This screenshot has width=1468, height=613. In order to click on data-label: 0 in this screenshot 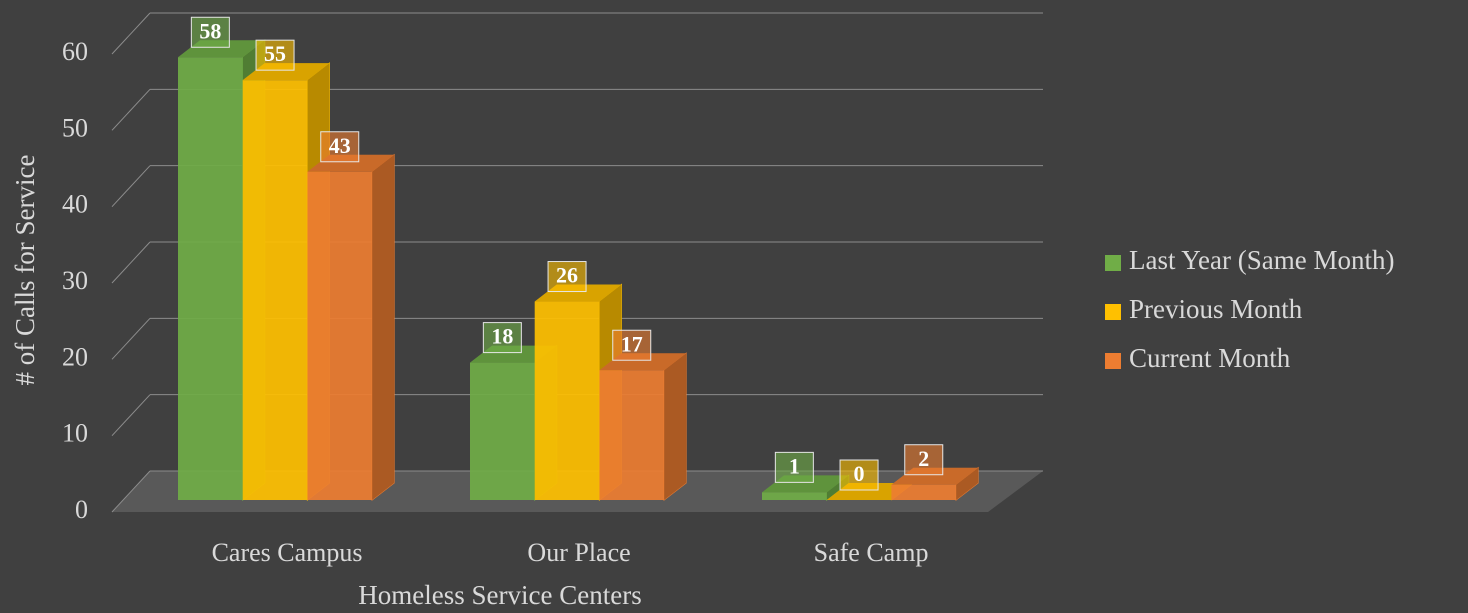, I will do `click(859, 473)`.